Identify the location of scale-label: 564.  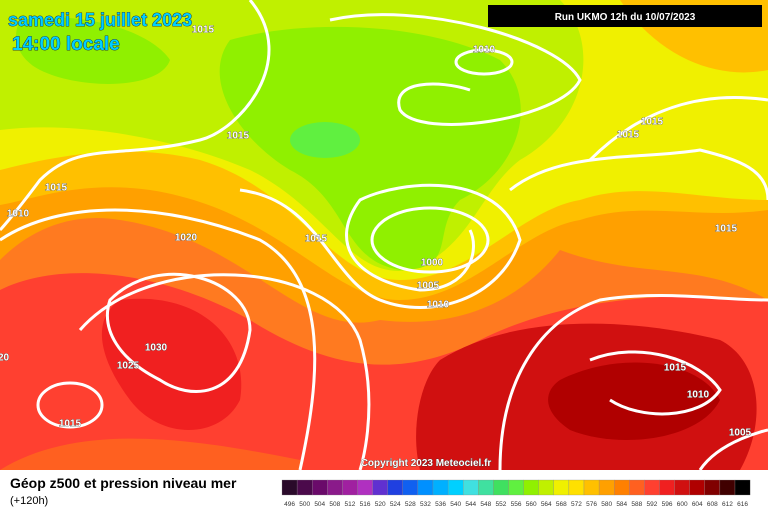
(546, 504).